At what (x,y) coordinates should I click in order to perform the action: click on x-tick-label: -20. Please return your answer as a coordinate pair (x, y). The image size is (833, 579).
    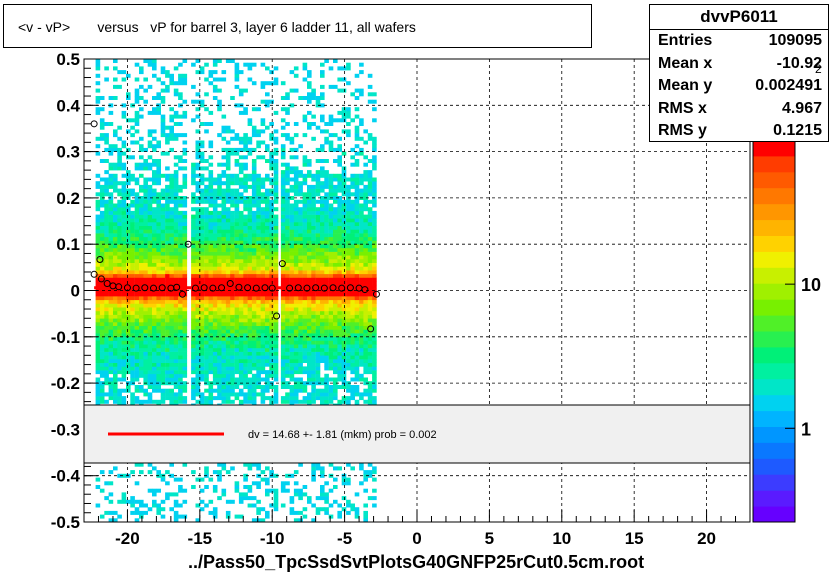
    Looking at the image, I should click on (127, 538).